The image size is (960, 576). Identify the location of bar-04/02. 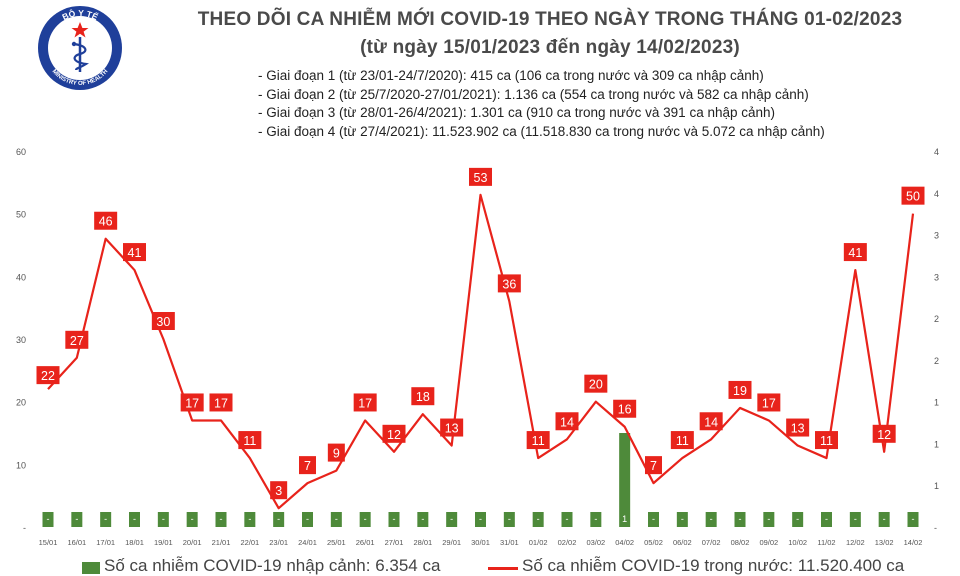
(625, 480).